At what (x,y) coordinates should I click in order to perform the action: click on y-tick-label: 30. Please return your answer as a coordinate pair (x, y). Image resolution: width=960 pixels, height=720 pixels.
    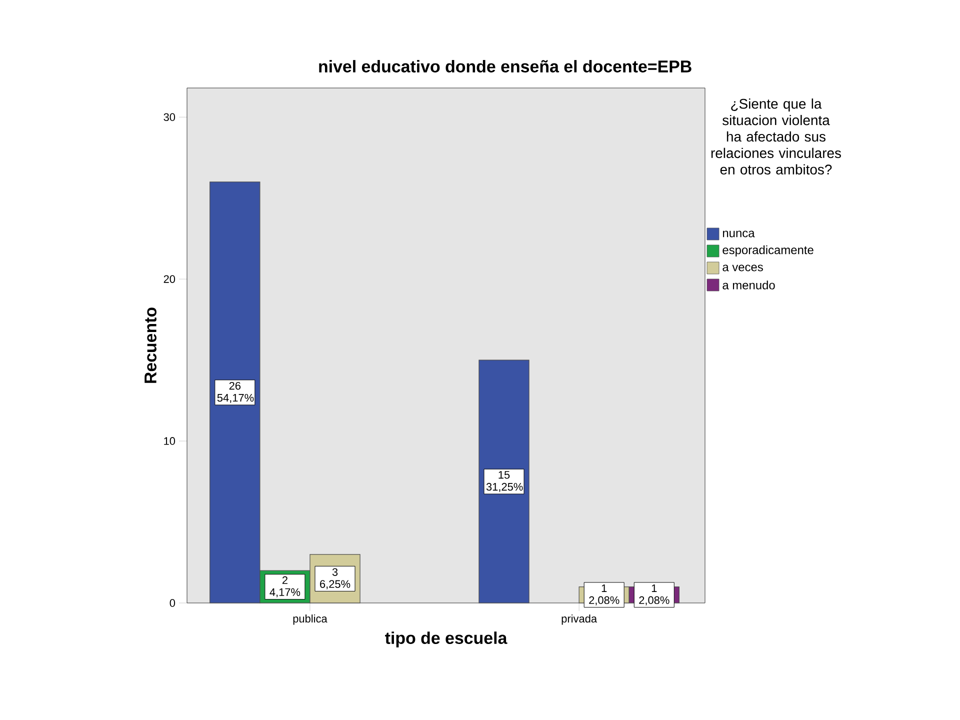
    Looking at the image, I should click on (170, 117).